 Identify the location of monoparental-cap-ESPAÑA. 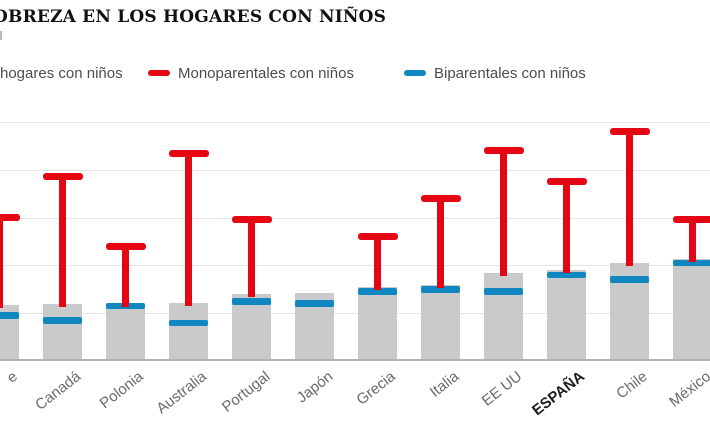
(566, 182).